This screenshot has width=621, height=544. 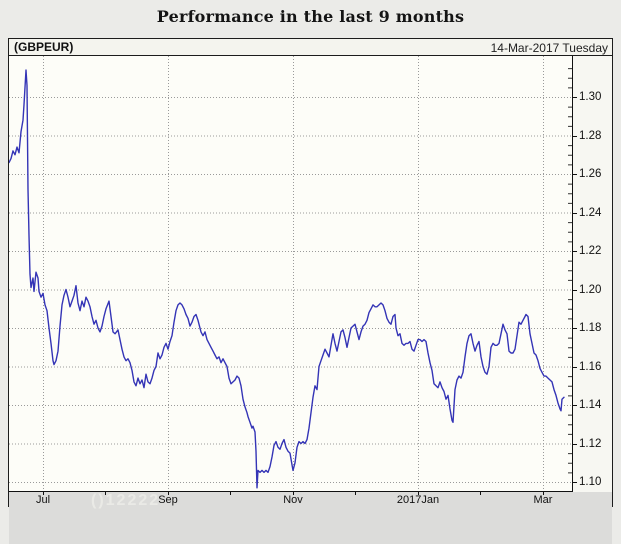 I want to click on y-axis-label: 1.28, so click(x=590, y=135).